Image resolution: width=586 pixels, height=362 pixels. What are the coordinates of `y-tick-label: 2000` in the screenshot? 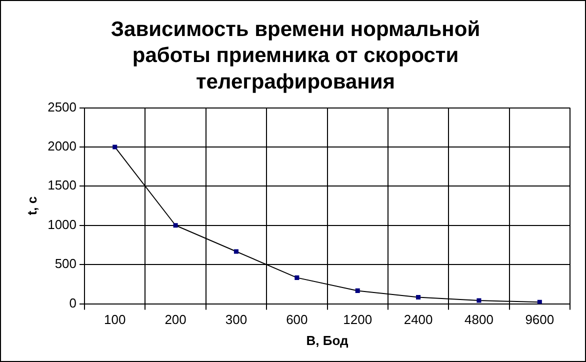 It's located at (62, 146).